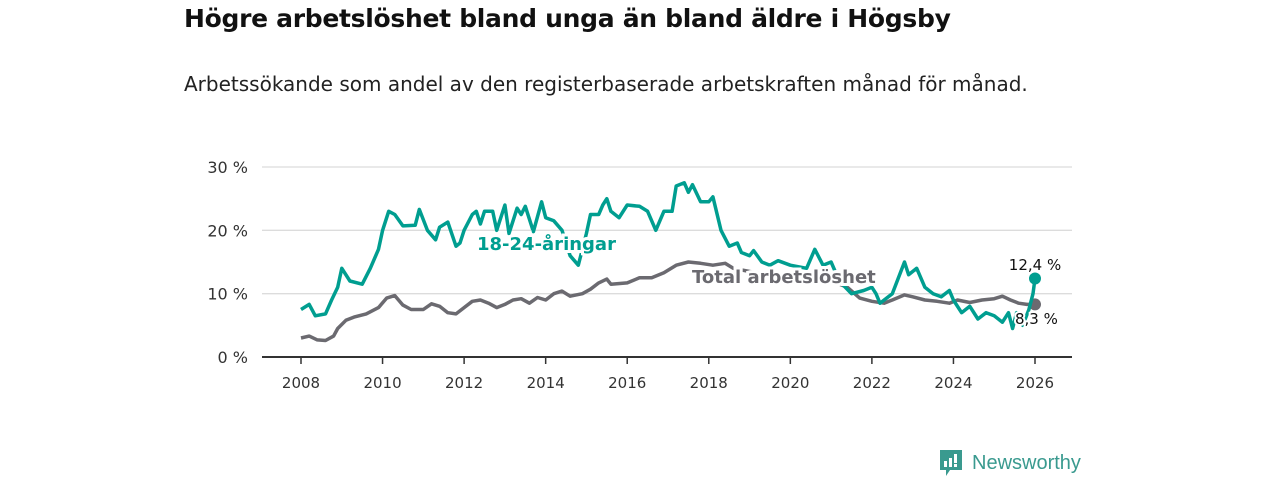  I want to click on y-tick-label: 30 %, so click(227, 167).